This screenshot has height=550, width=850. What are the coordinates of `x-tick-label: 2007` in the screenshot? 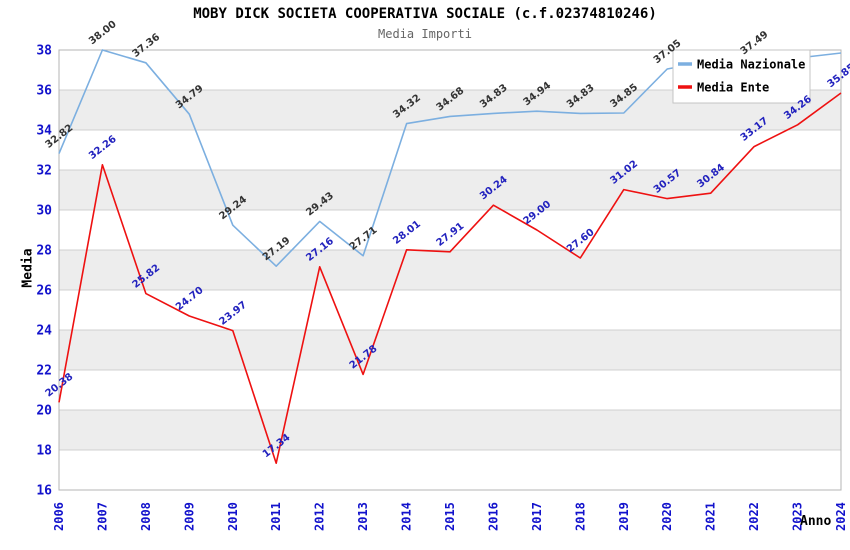 It's located at (102, 516).